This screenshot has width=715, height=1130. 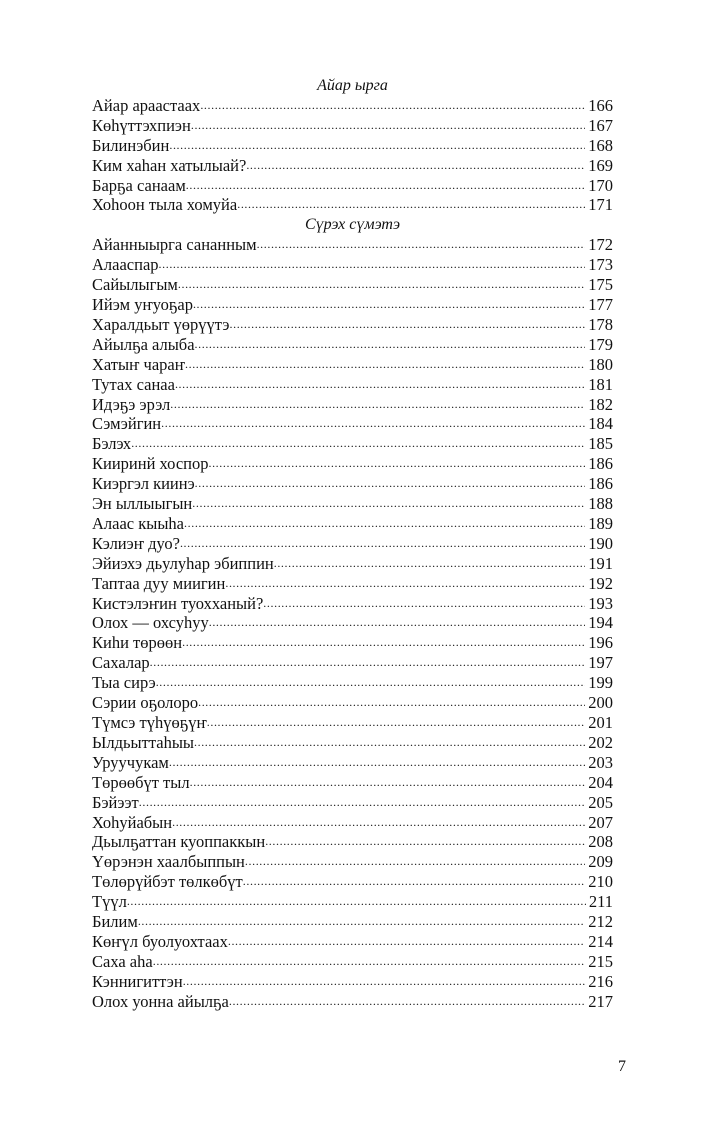 What do you see at coordinates (139, 185) in the screenshot?
I see `entry-title: Барҕа санаам` at bounding box center [139, 185].